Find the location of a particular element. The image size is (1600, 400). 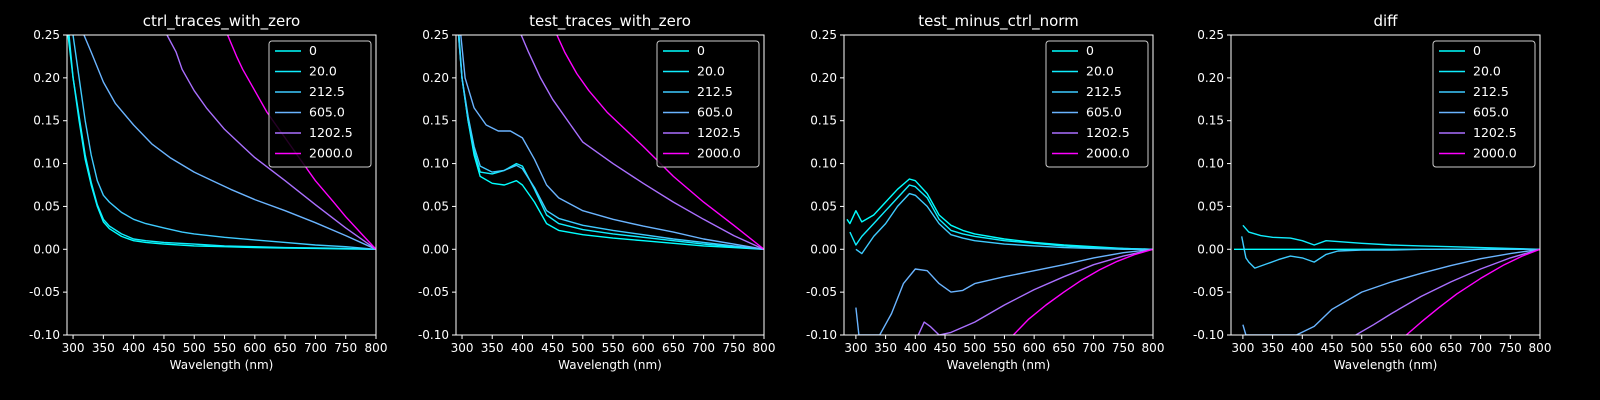

chart-title: test_minus_ctrl_norm is located at coordinates (998, 21).